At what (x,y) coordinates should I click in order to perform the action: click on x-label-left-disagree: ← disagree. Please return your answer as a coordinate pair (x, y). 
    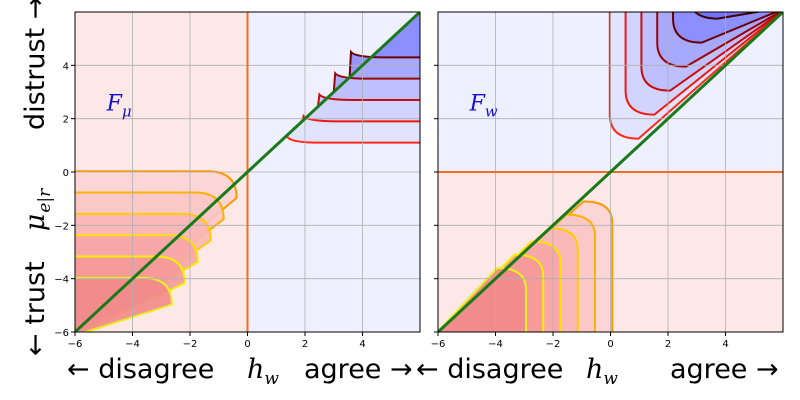
    Looking at the image, I should click on (140, 369).